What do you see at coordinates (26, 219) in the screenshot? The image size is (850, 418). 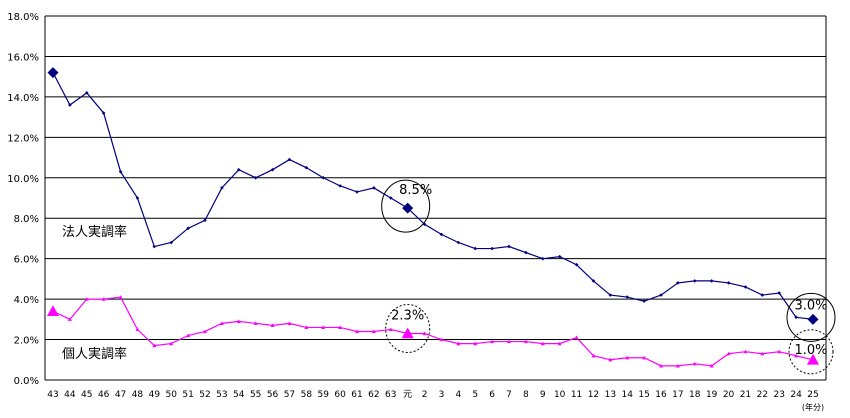 I see `y-tick-label: 8.0%` at bounding box center [26, 219].